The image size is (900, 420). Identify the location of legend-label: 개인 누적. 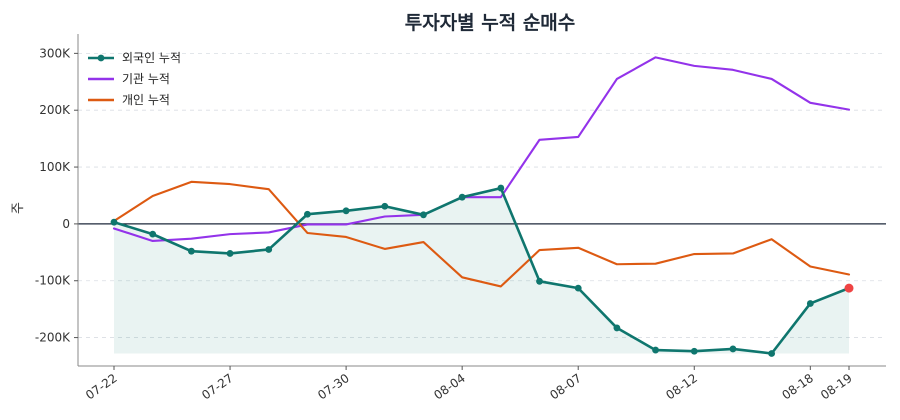
(146, 100).